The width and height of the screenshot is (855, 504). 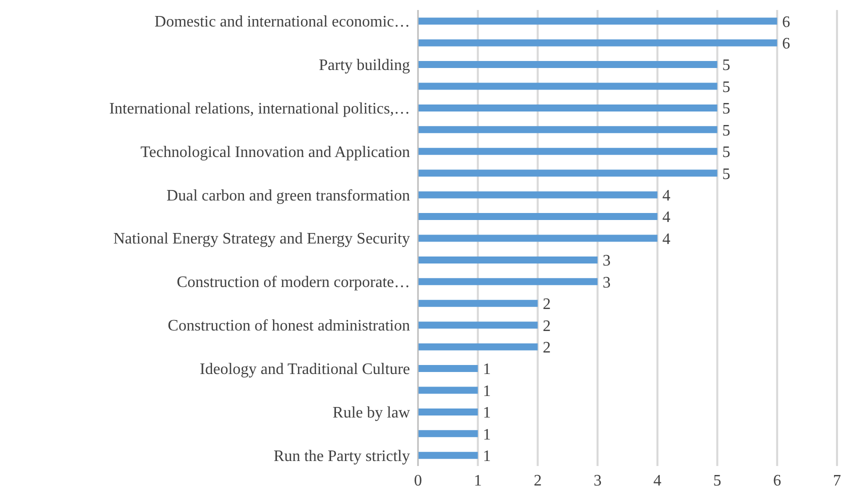 What do you see at coordinates (275, 152) in the screenshot?
I see `y-tick-label: Technological Innovation and Application` at bounding box center [275, 152].